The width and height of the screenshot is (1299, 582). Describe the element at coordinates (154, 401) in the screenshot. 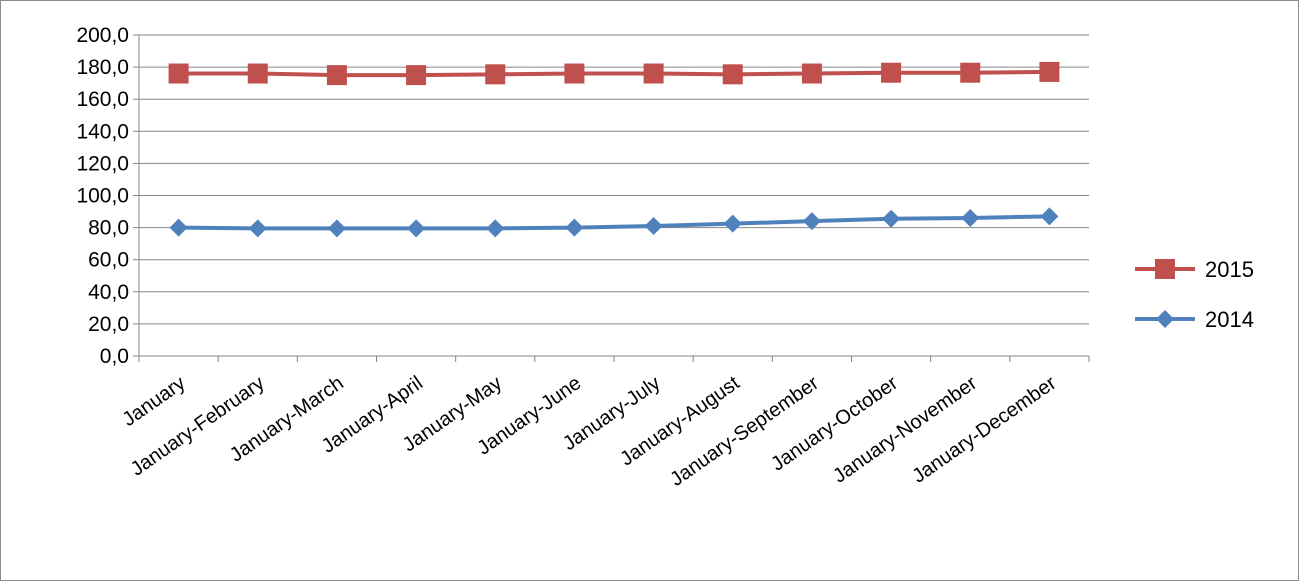

I see `x-category-label: January` at that location.